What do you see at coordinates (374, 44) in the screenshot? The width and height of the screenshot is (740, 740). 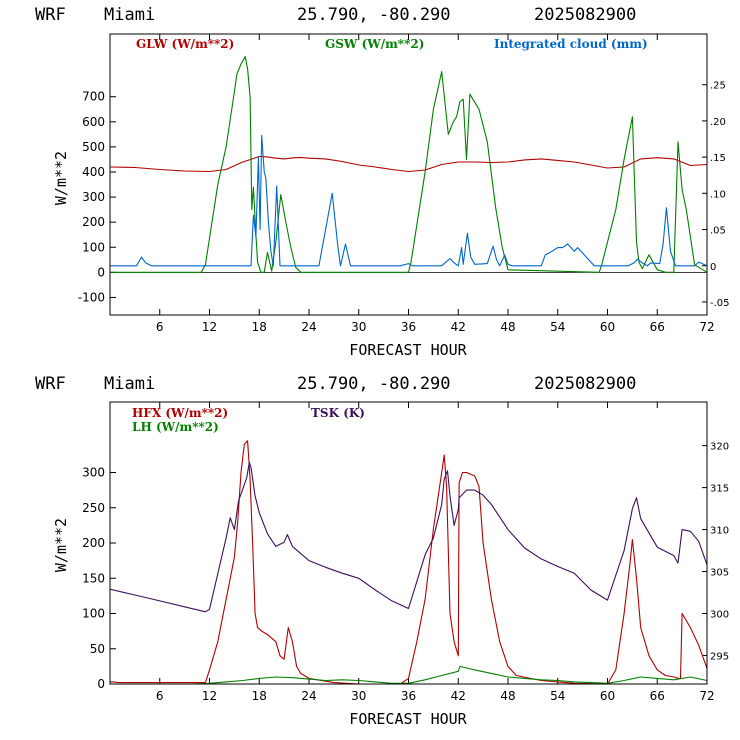 I see `legend-gsw: GSW (W/m**2)` at bounding box center [374, 44].